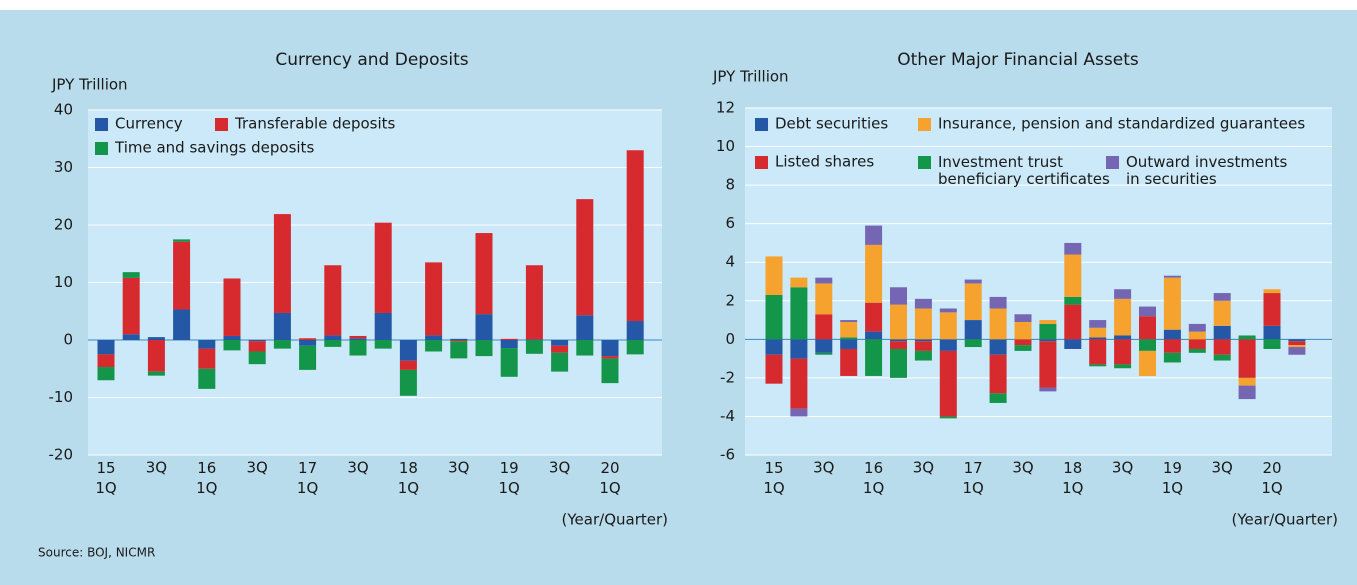 Image resolution: width=1357 pixels, height=585 pixels. What do you see at coordinates (727, 416) in the screenshot?
I see `y-tick-label: -4` at bounding box center [727, 416].